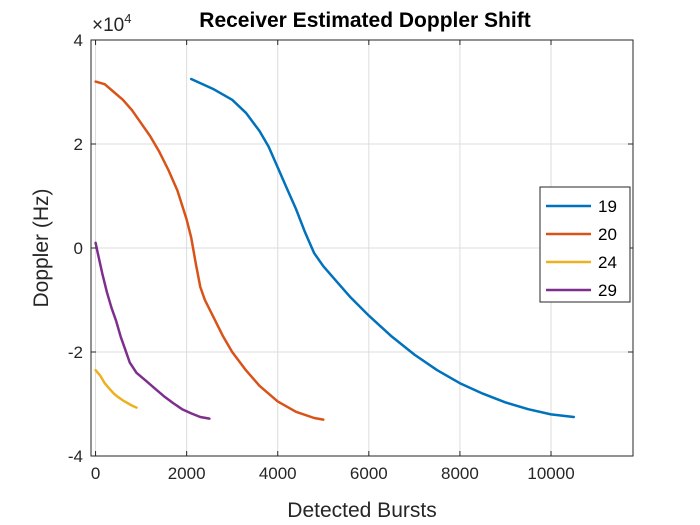 The image size is (700, 525). What do you see at coordinates (95, 473) in the screenshot?
I see `x-tick-label: 0` at bounding box center [95, 473].